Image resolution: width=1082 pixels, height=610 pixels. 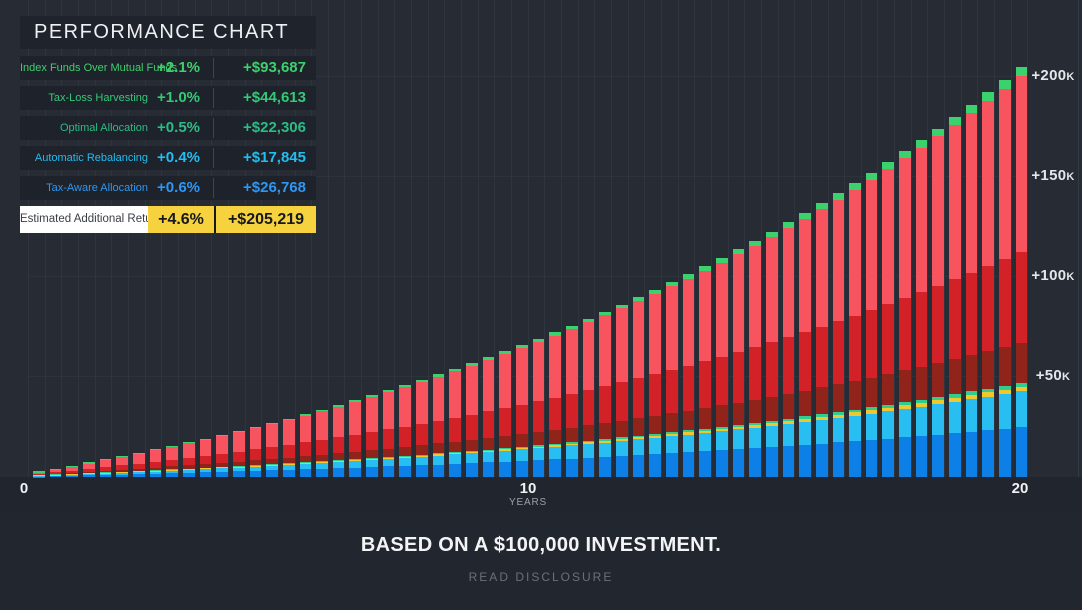 What do you see at coordinates (541, 545) in the screenshot?
I see `footer-headline: BASED ON A $100,000 INVESTMENT.` at bounding box center [541, 545].